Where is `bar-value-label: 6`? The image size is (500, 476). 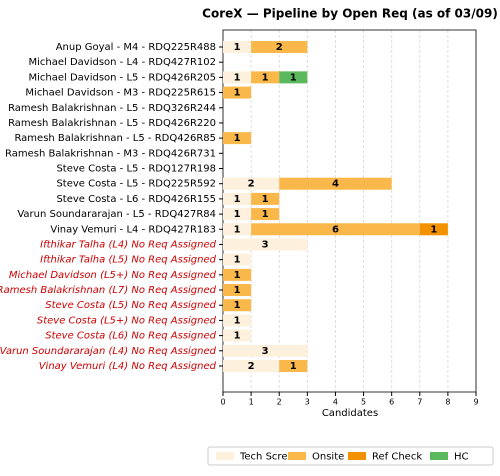
bar-value-label: 6 is located at coordinates (335, 229).